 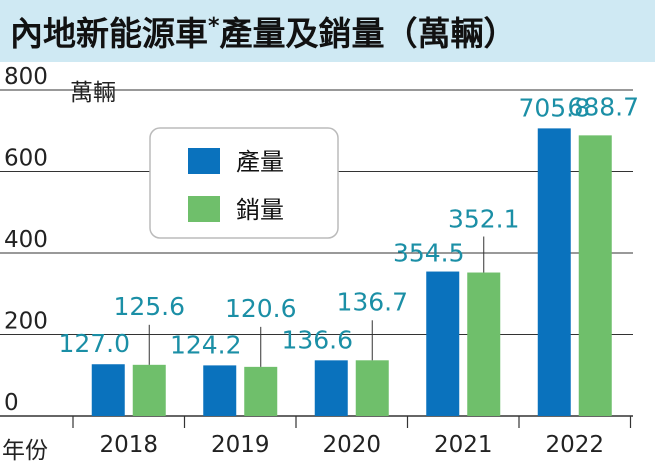 I want to click on data-label-sales-2018: 125.6, so click(x=149, y=306).